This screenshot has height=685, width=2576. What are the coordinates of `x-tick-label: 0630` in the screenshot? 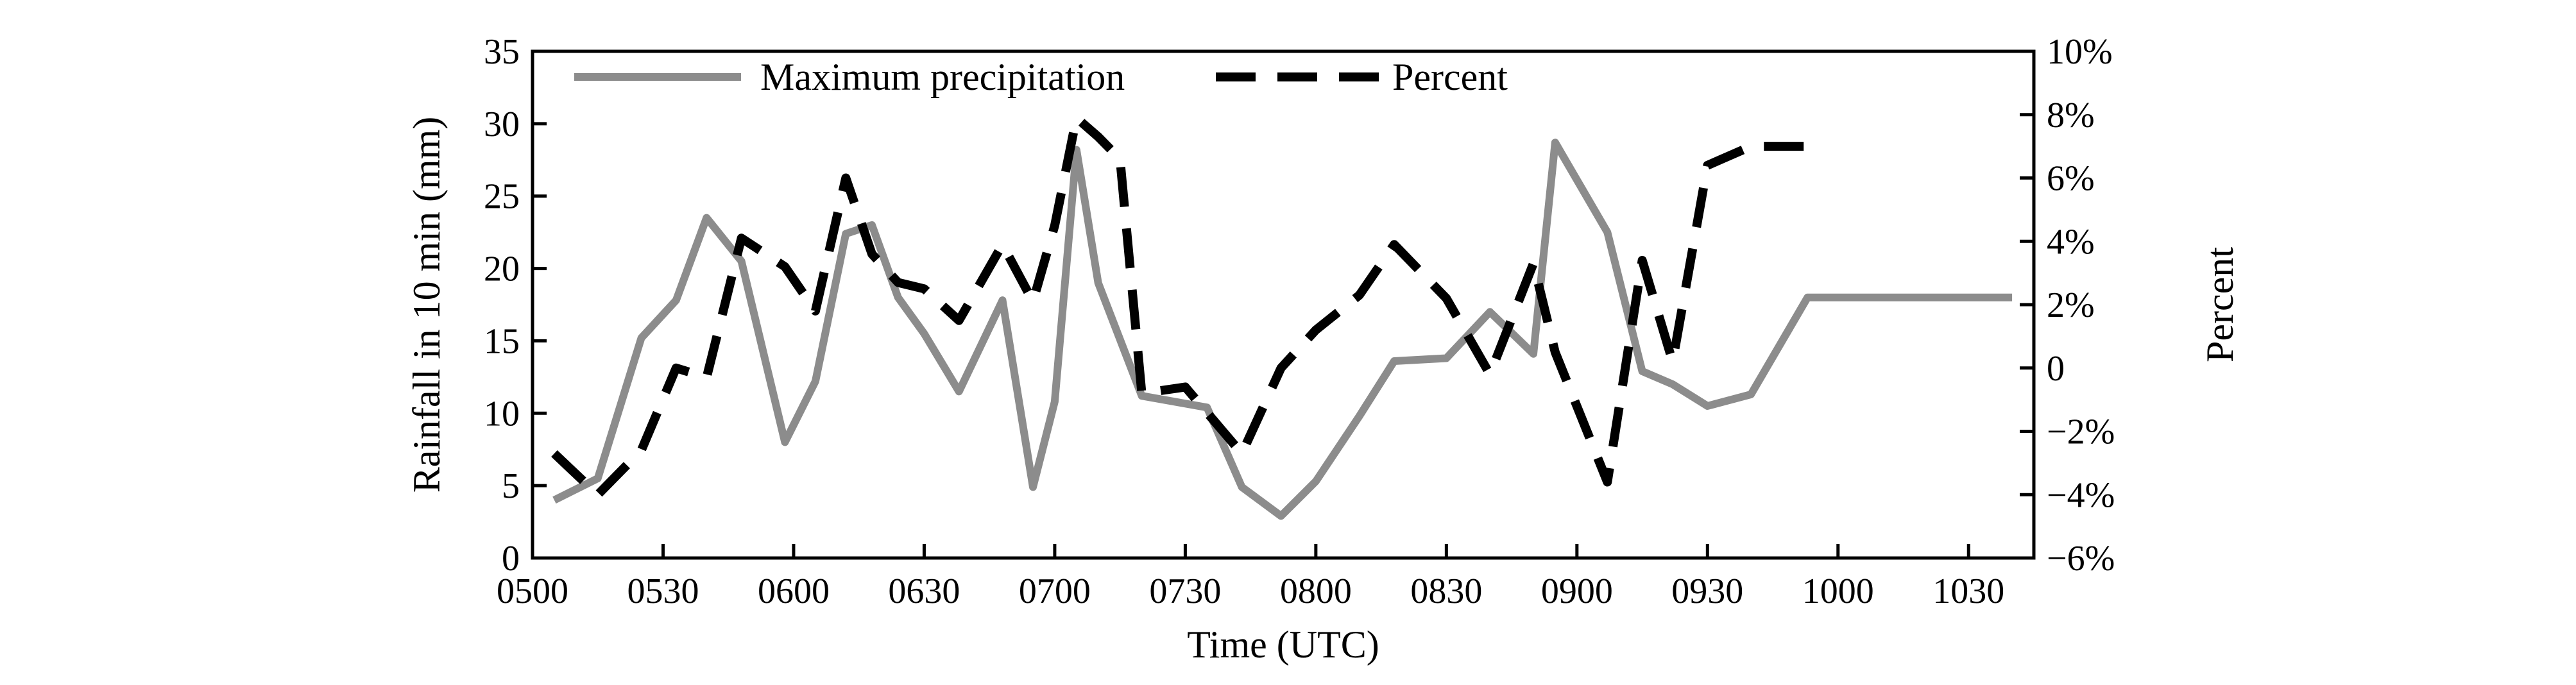 It's located at (924, 591).